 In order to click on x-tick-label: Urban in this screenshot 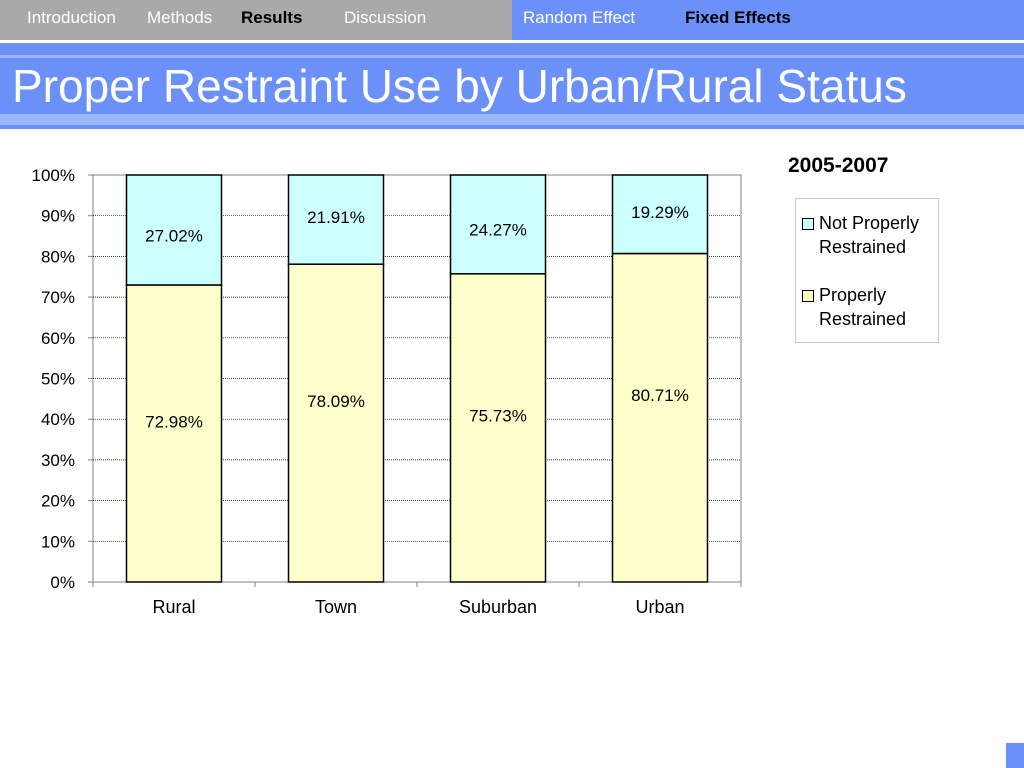, I will do `click(659, 607)`.